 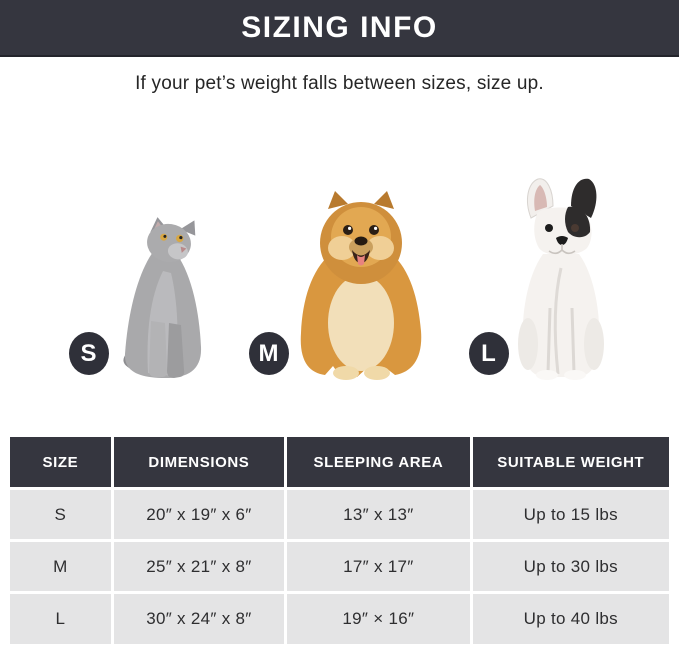 I want to click on cell-dimensions-s: 20″ x 19″ x 6″, so click(x=199, y=514).